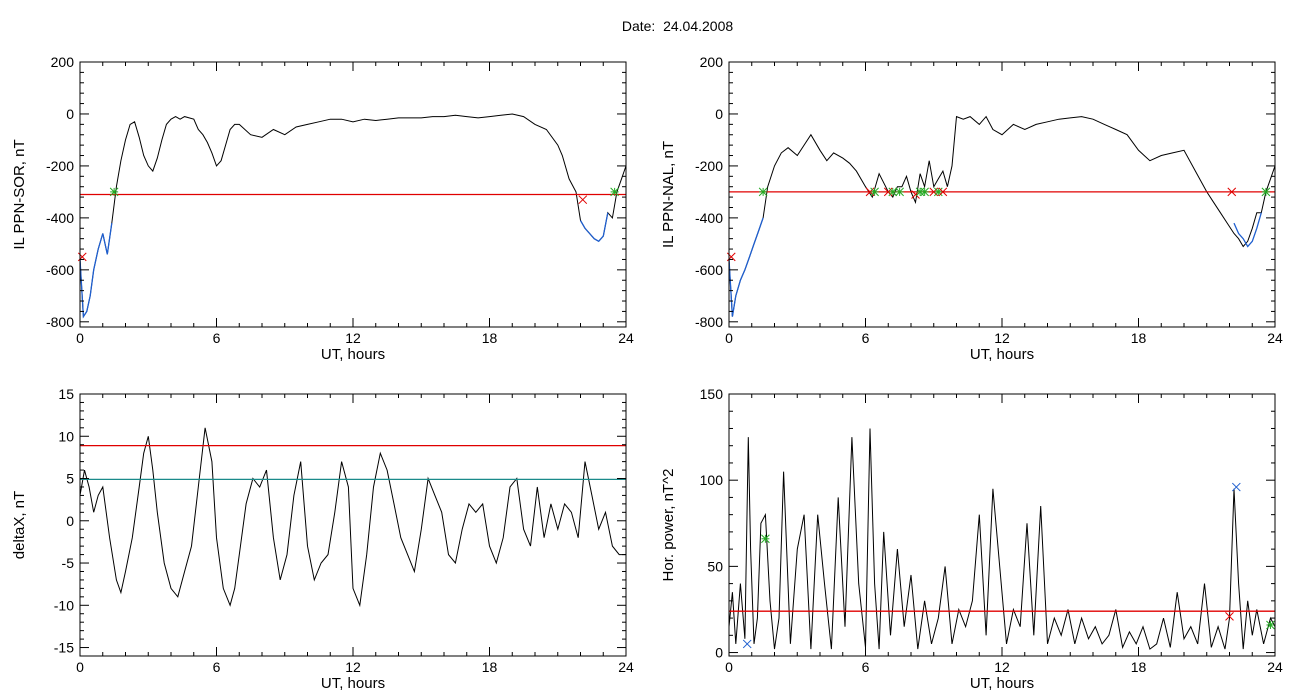 This screenshot has height=700, width=1300. Describe the element at coordinates (668, 194) in the screenshot. I see `y-axis-label: IL PPN-NAL, nT` at that location.